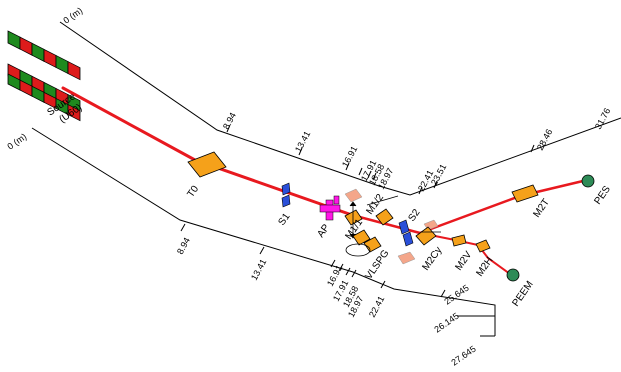 Image resolution: width=621 pixels, height=372 pixels. I want to click on lower-scale-tick: 8.94, so click(183, 246).